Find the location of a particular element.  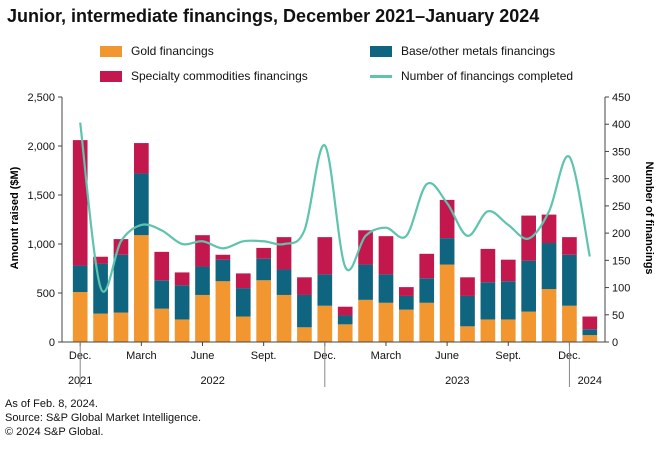

year-label: 2024 is located at coordinates (590, 381).